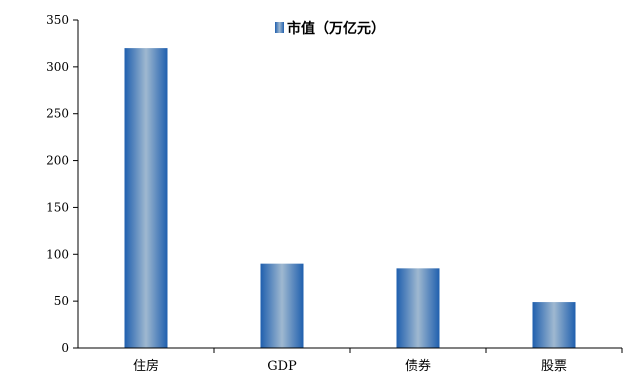 The width and height of the screenshot is (642, 381). Describe the element at coordinates (279, 27) in the screenshot. I see `legend-swatch` at that location.